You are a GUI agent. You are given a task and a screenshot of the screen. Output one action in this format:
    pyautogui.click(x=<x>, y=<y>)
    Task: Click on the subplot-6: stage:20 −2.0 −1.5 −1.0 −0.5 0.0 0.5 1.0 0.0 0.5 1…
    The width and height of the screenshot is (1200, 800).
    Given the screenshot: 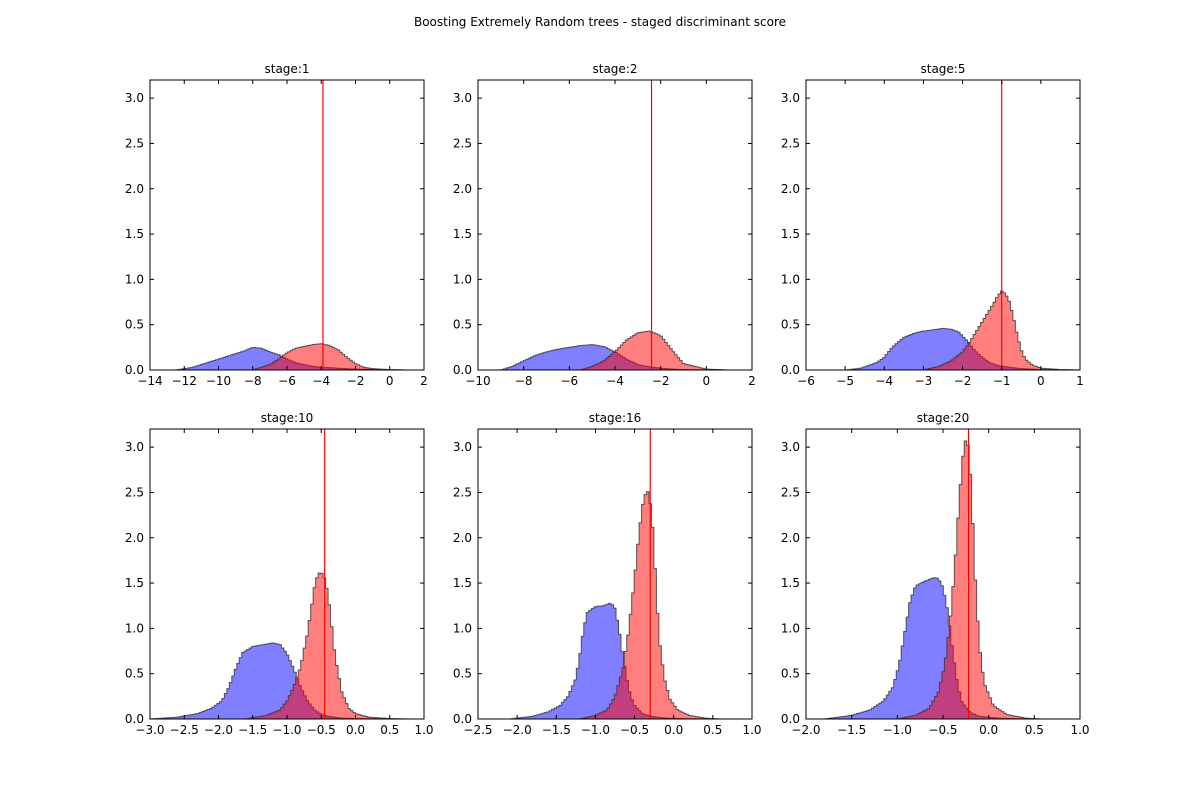 What is the action you would take?
    pyautogui.click(x=935, y=574)
    